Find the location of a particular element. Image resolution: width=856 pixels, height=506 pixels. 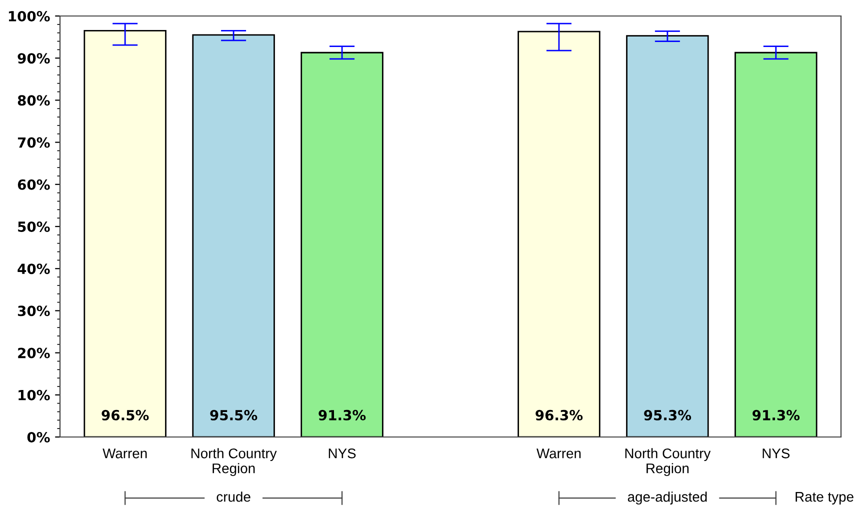

data-label: 95.5% is located at coordinates (234, 415).